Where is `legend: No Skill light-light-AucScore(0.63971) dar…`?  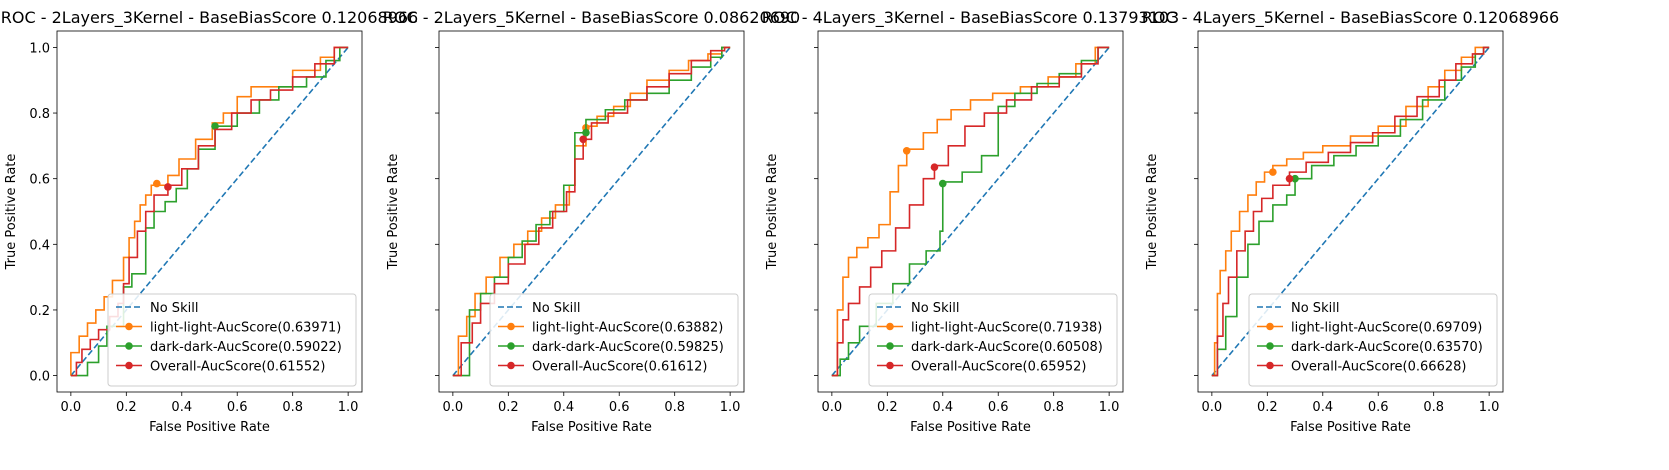
legend: No Skill light-light-AucScore(0.63971) dar… is located at coordinates (232, 340).